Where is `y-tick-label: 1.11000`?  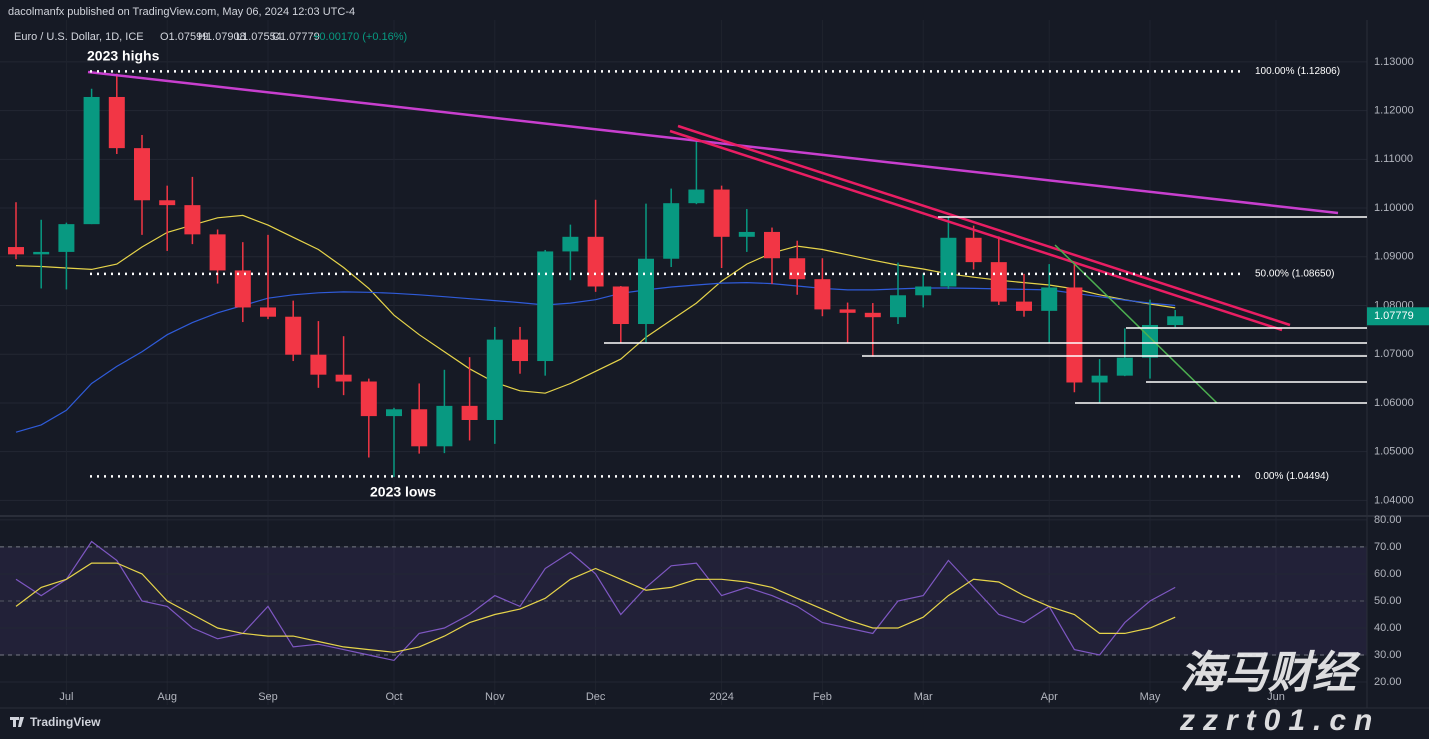
y-tick-label: 1.11000 is located at coordinates (1393, 159).